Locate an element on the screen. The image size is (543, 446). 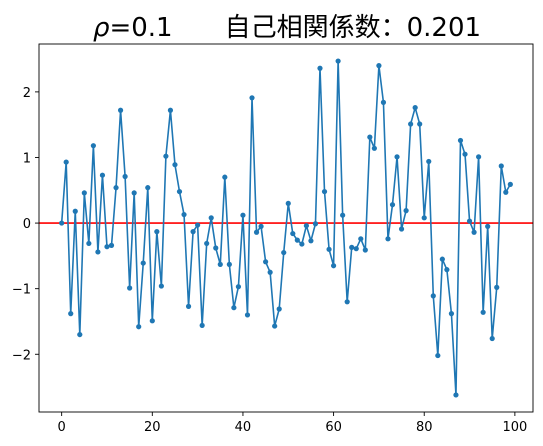
x-tick-label: 100 is located at coordinates (514, 427).